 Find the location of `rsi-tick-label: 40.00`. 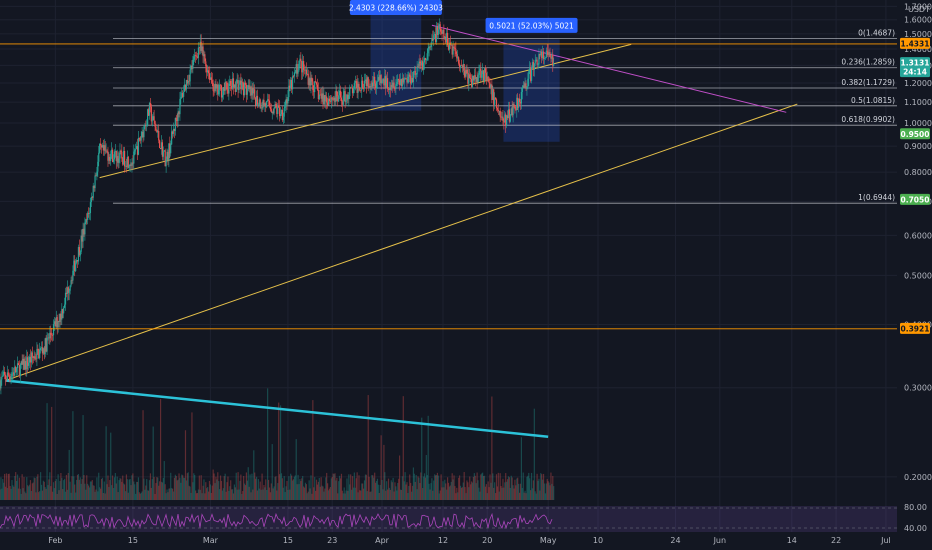

rsi-tick-label: 40.00 is located at coordinates (915, 528).